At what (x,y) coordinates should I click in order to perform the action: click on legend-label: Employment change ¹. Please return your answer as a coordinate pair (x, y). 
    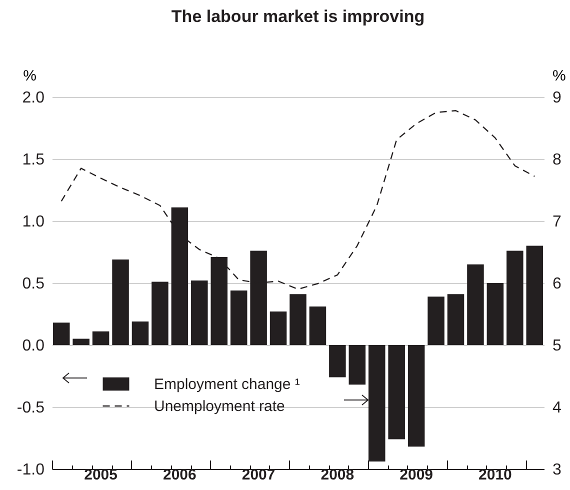
    Looking at the image, I should click on (227, 384).